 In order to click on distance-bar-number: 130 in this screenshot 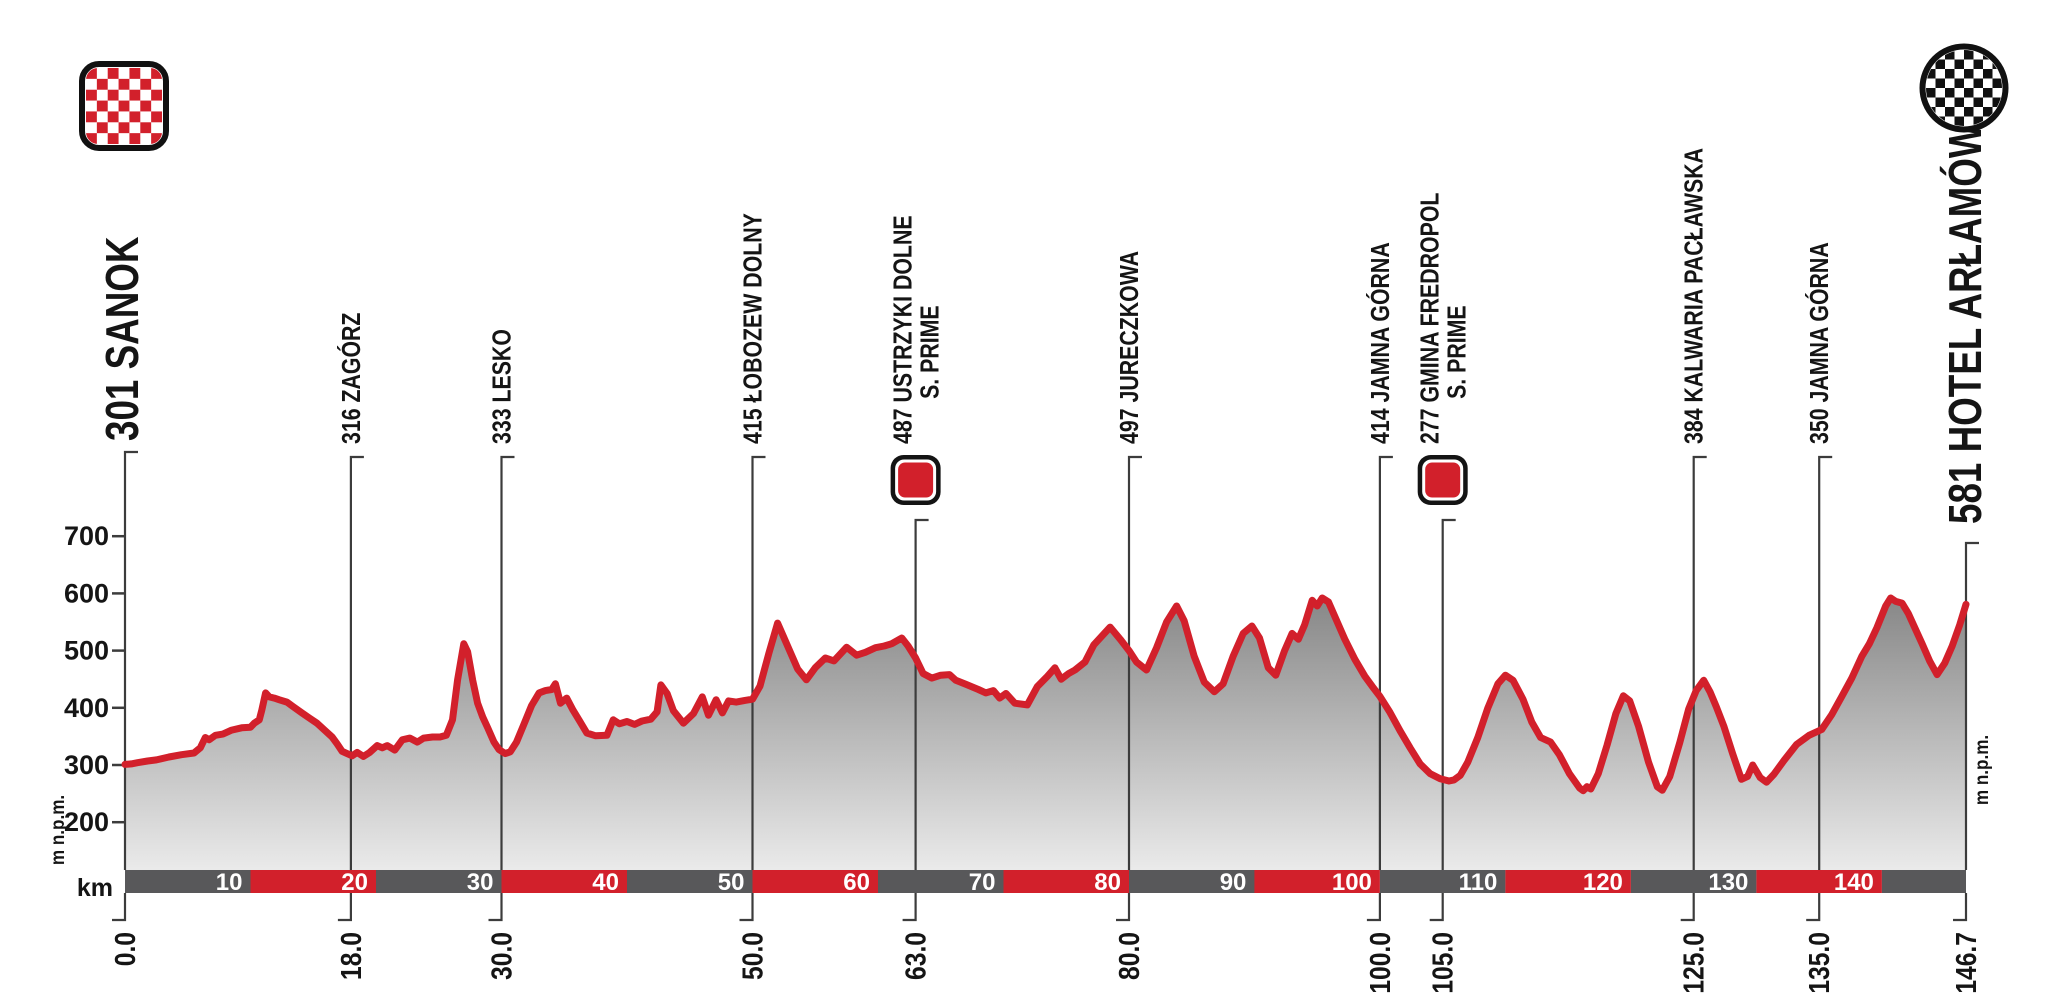, I will do `click(1728, 882)`.